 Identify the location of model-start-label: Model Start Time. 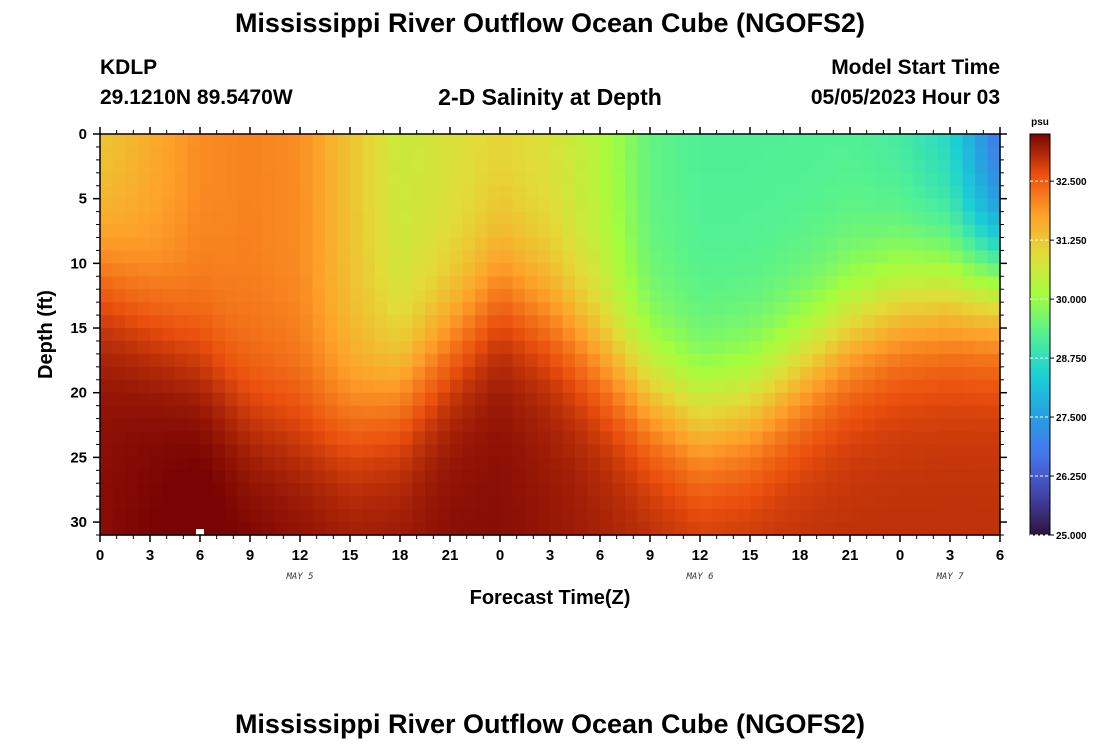
(915, 67).